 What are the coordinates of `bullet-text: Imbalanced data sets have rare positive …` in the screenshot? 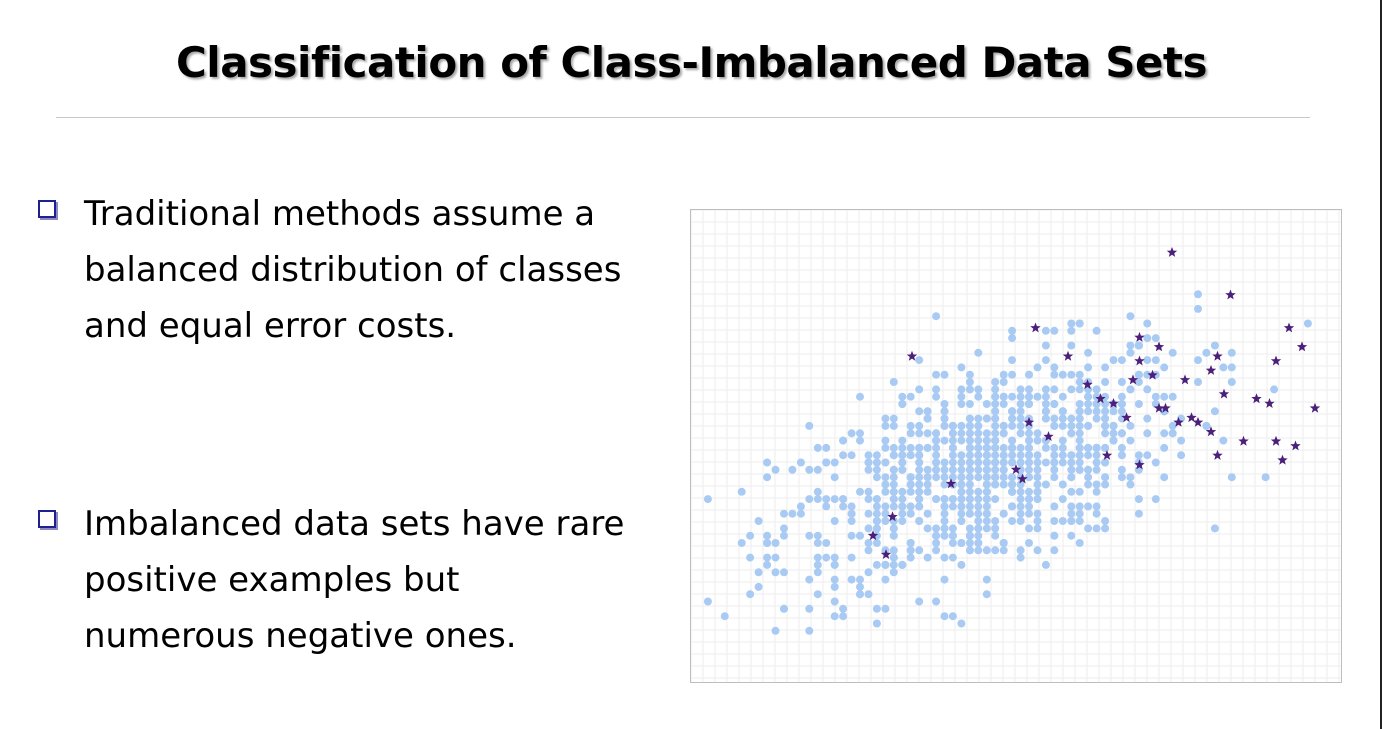 It's located at (354, 580).